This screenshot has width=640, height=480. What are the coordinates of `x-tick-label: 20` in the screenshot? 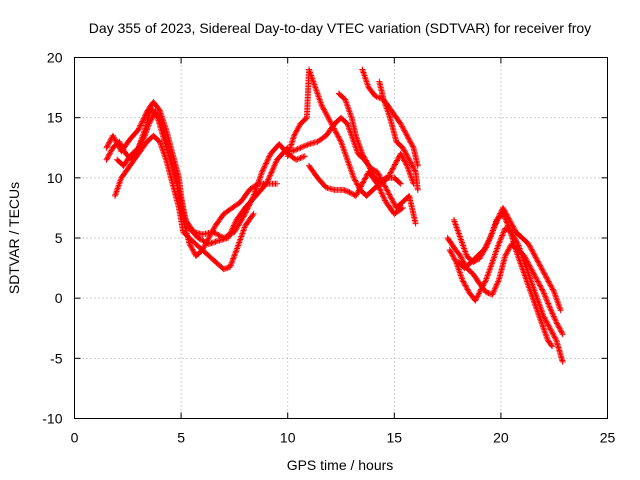 It's located at (501, 438).